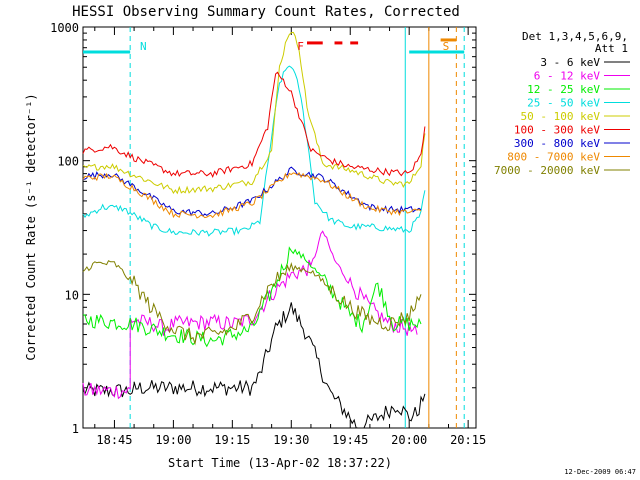 This screenshot has height=480, width=640. I want to click on y-tick-label: 100, so click(68, 162).